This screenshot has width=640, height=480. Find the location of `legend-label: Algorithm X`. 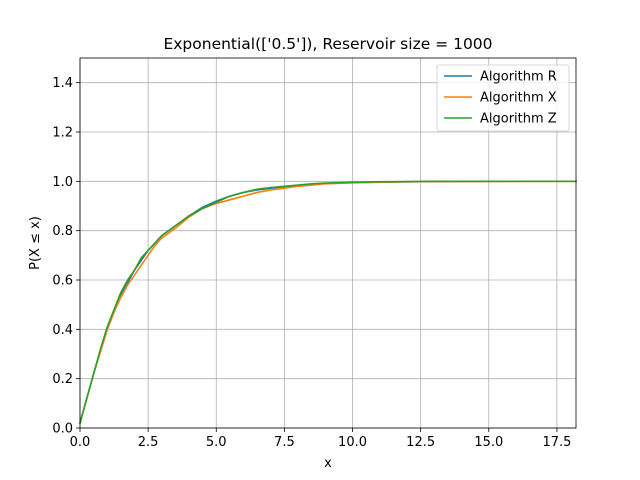

legend-label: Algorithm X is located at coordinates (518, 98).